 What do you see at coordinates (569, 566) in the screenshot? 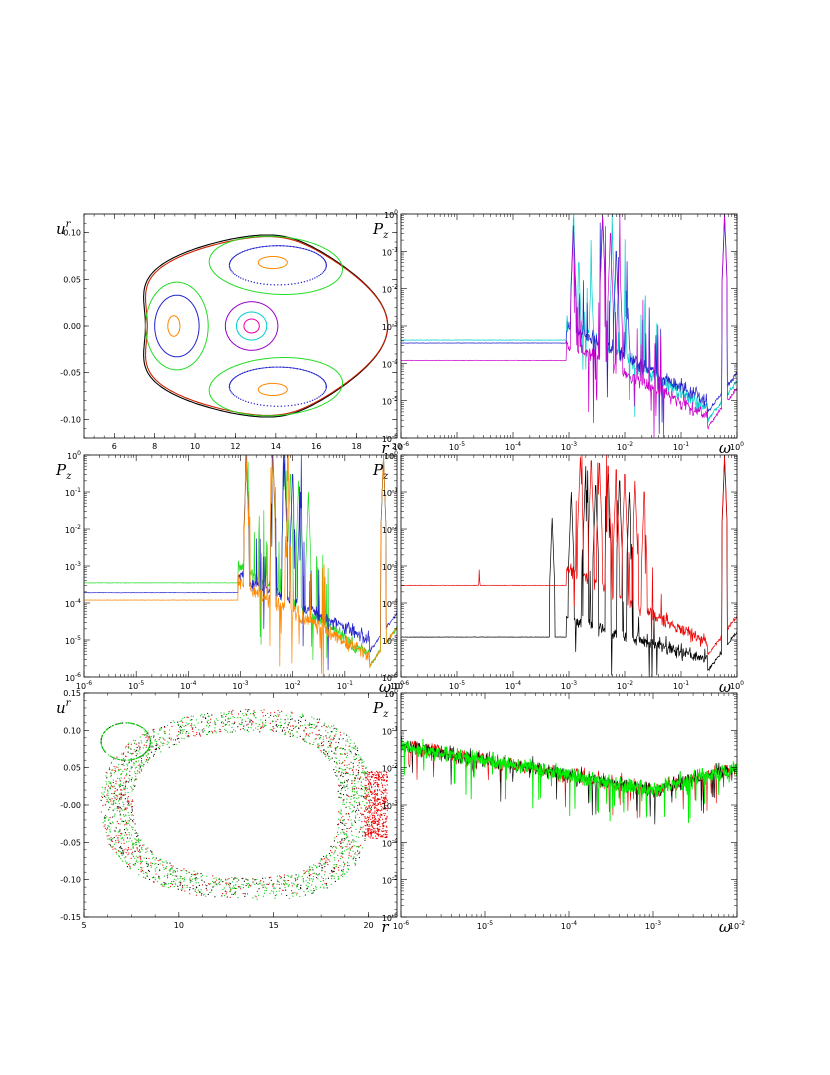
I see `middle-right-frame` at bounding box center [569, 566].